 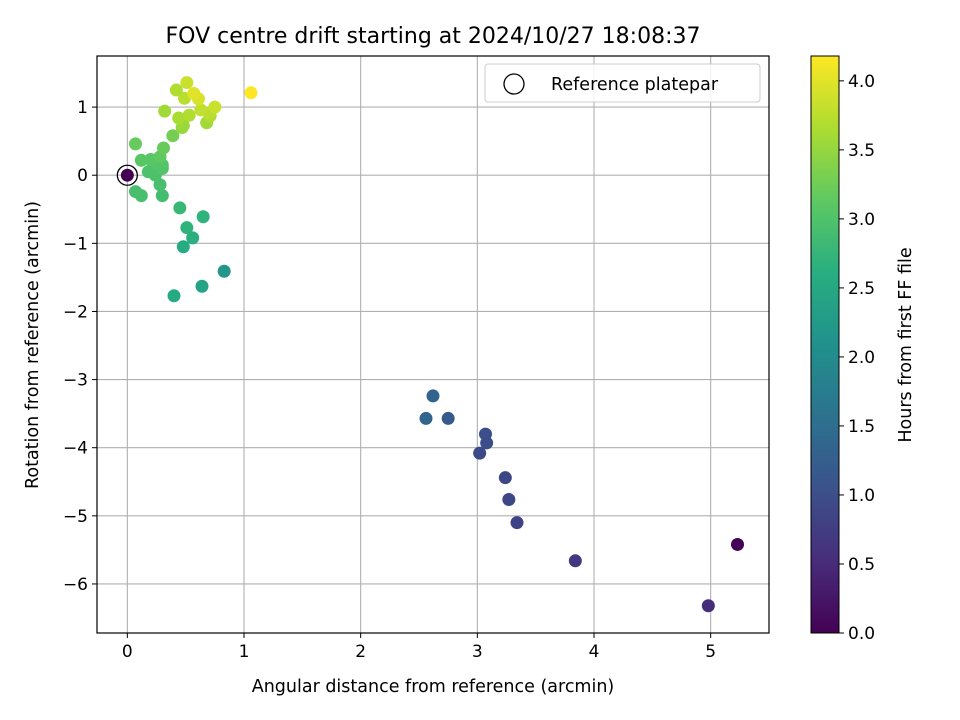 What do you see at coordinates (82, 108) in the screenshot?
I see `y-tick-label: 1` at bounding box center [82, 108].